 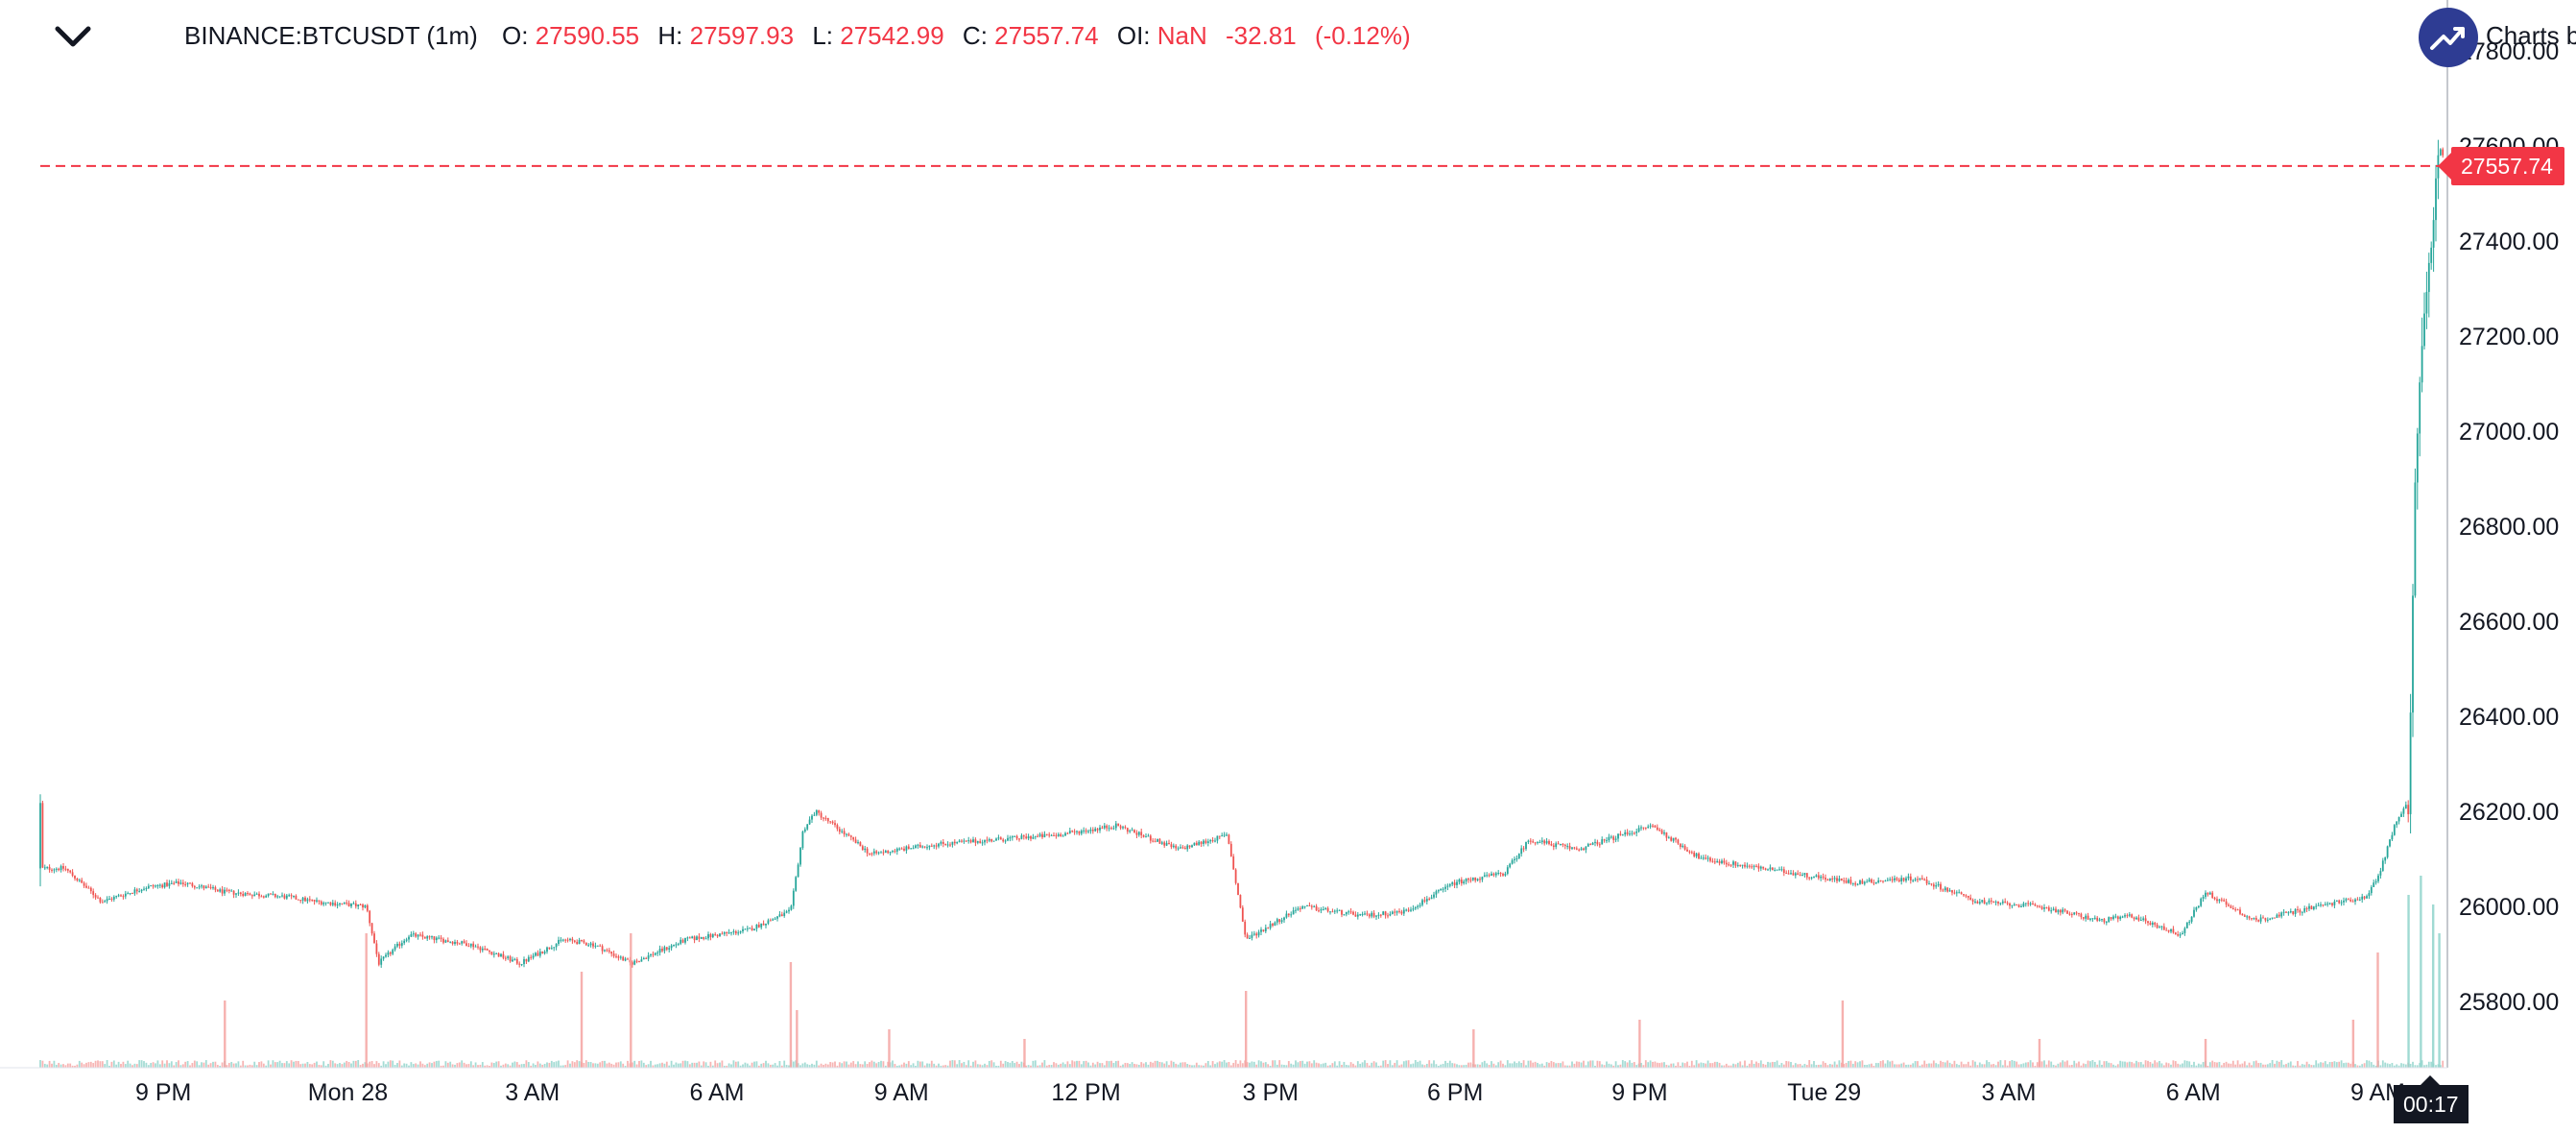 I want to click on symbol-label: BINANCE:BTCUSDT (1m), so click(x=331, y=35).